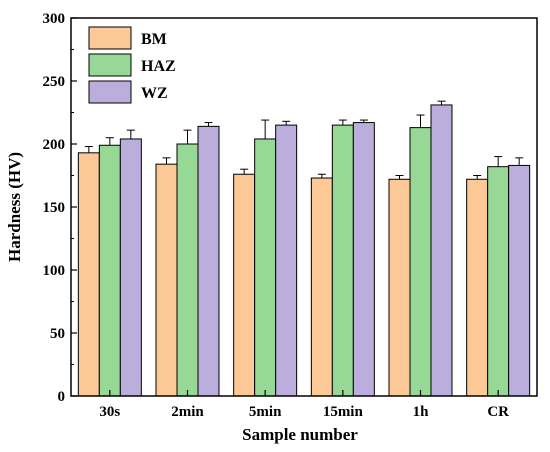 The height and width of the screenshot is (452, 550). Describe the element at coordinates (109, 270) in the screenshot. I see `bar-haz-30s` at that location.